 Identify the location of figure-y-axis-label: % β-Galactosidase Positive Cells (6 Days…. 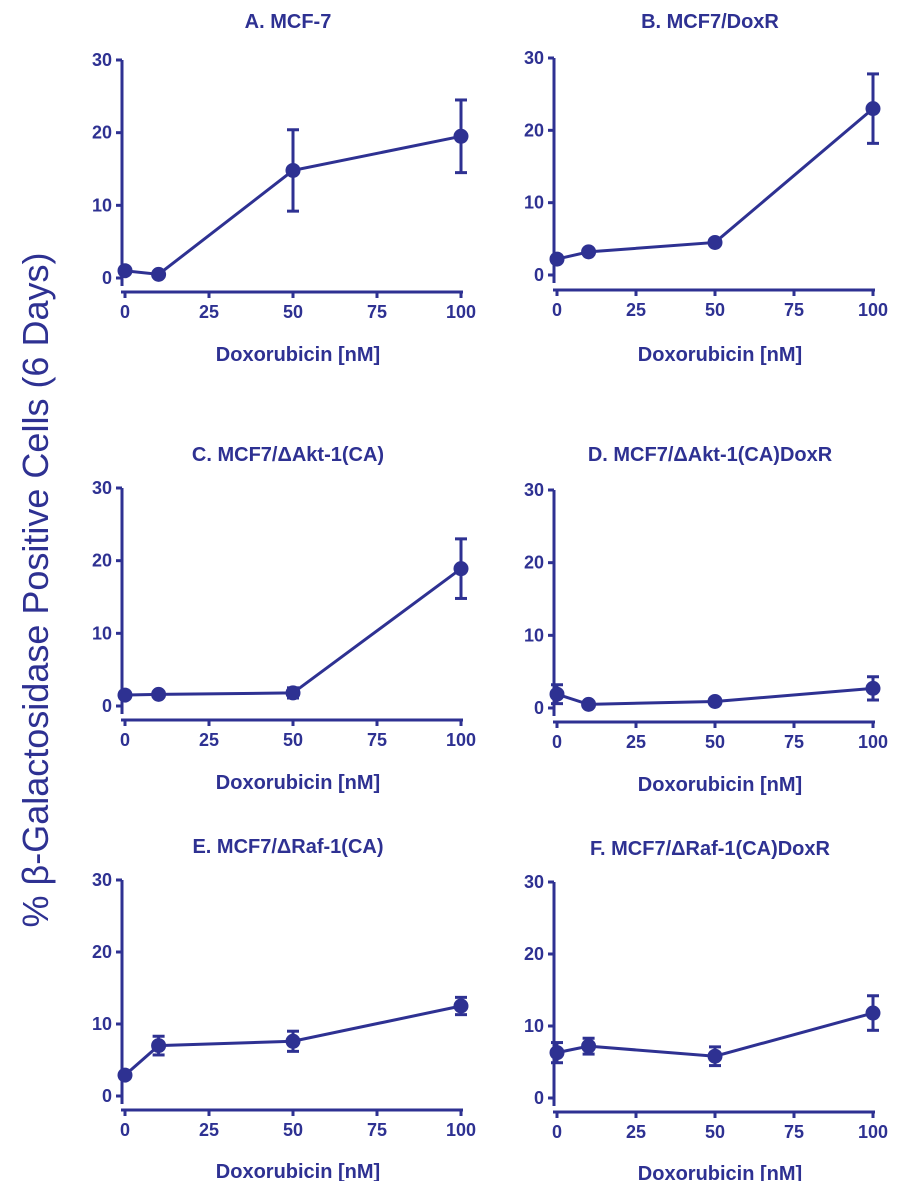
(35, 590).